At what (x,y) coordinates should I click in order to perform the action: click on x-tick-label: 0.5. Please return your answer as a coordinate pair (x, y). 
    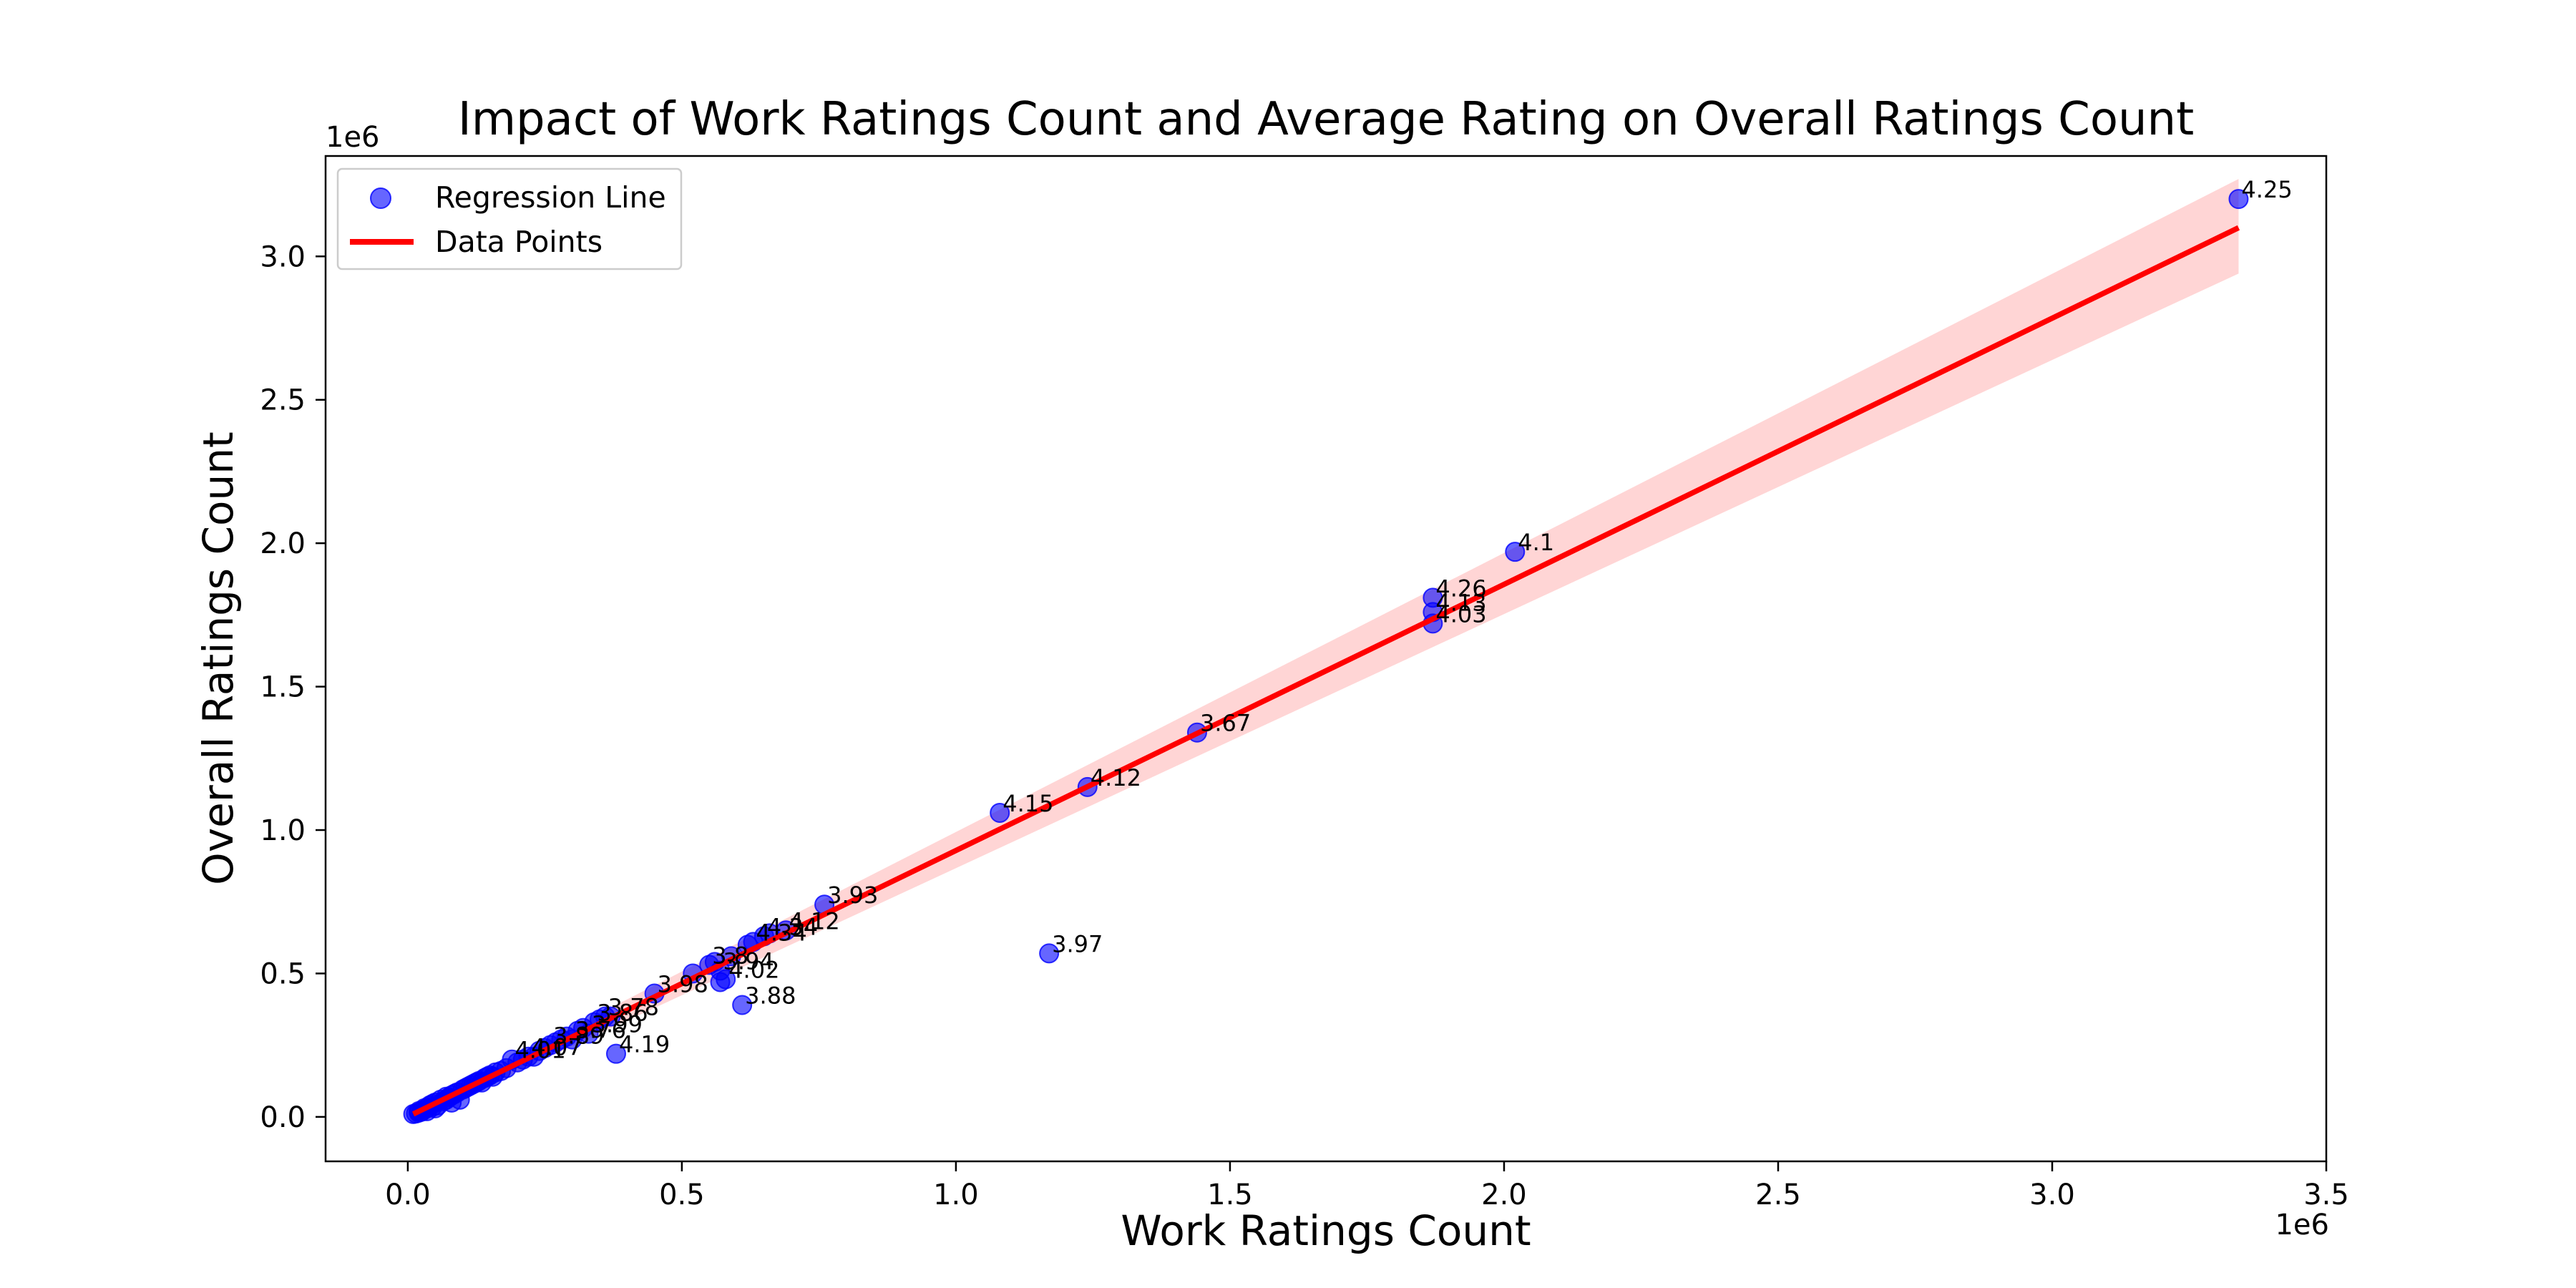
    Looking at the image, I should click on (682, 1195).